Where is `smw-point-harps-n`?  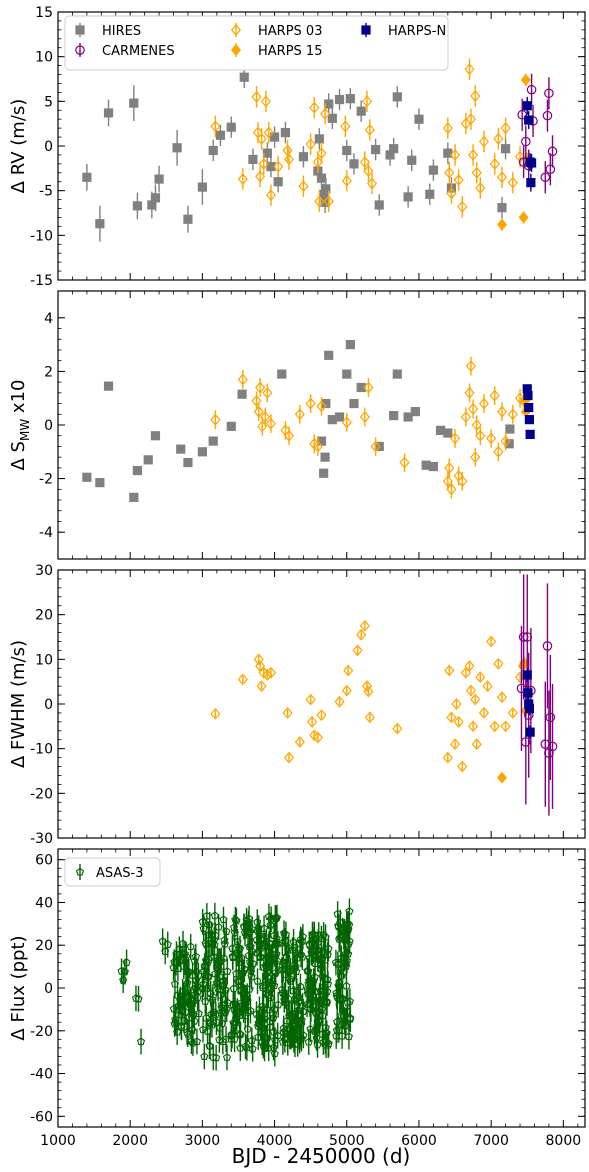
smw-point-harps-n is located at coordinates (529, 407).